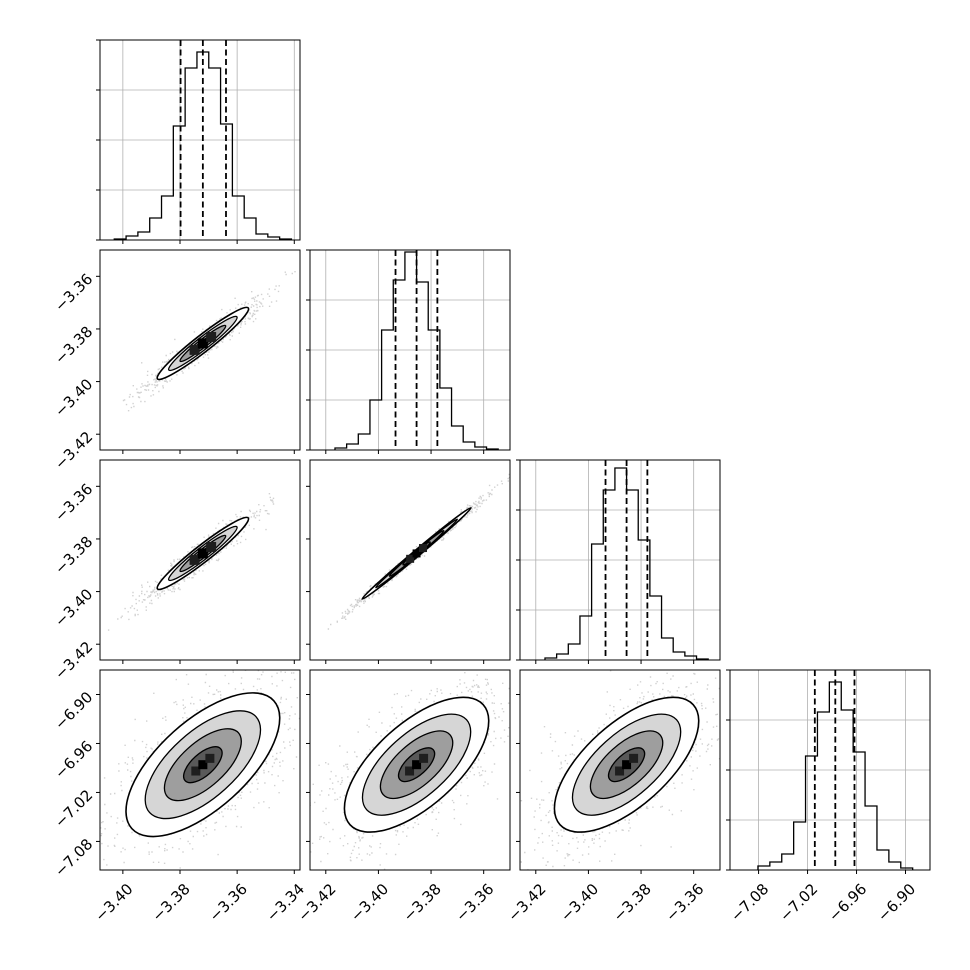  What do you see at coordinates (526, 902) in the screenshot?
I see `x-tick-label: −3.42` at bounding box center [526, 902].